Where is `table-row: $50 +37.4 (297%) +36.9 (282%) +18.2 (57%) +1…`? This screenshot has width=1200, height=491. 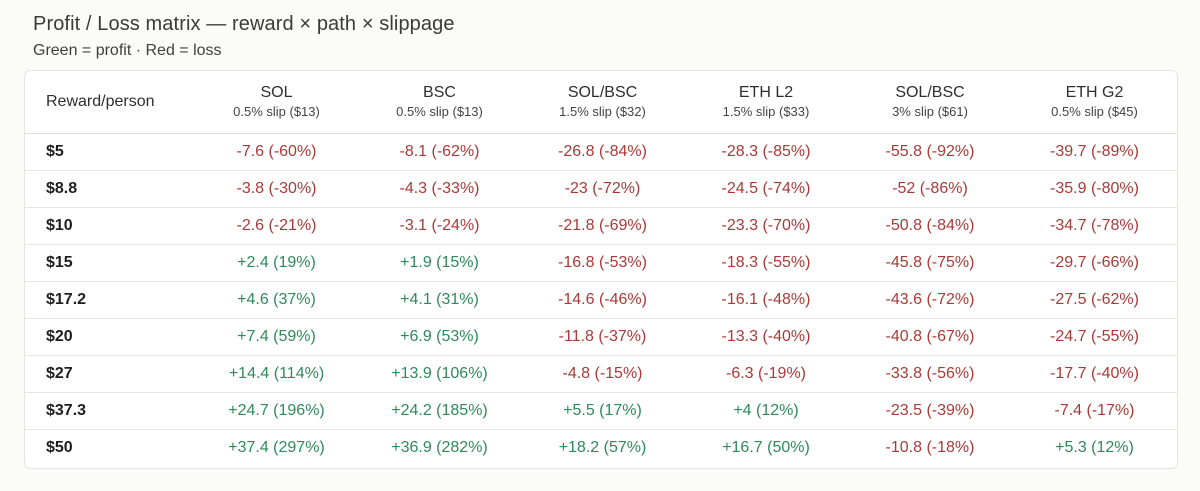 table-row: $50 +37.4 (297%) +36.9 (282%) +18.2 (57%) +1… is located at coordinates (601, 448).